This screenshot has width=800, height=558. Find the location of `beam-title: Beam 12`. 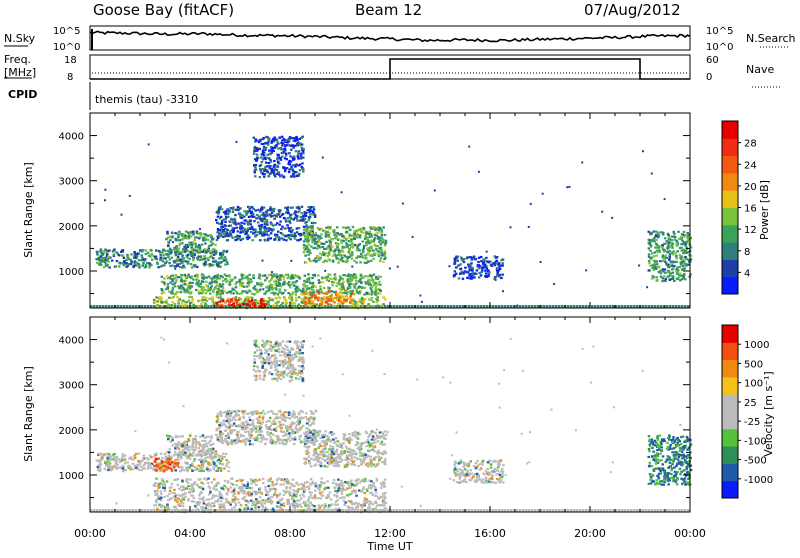

beam-title: Beam 12 is located at coordinates (388, 10).